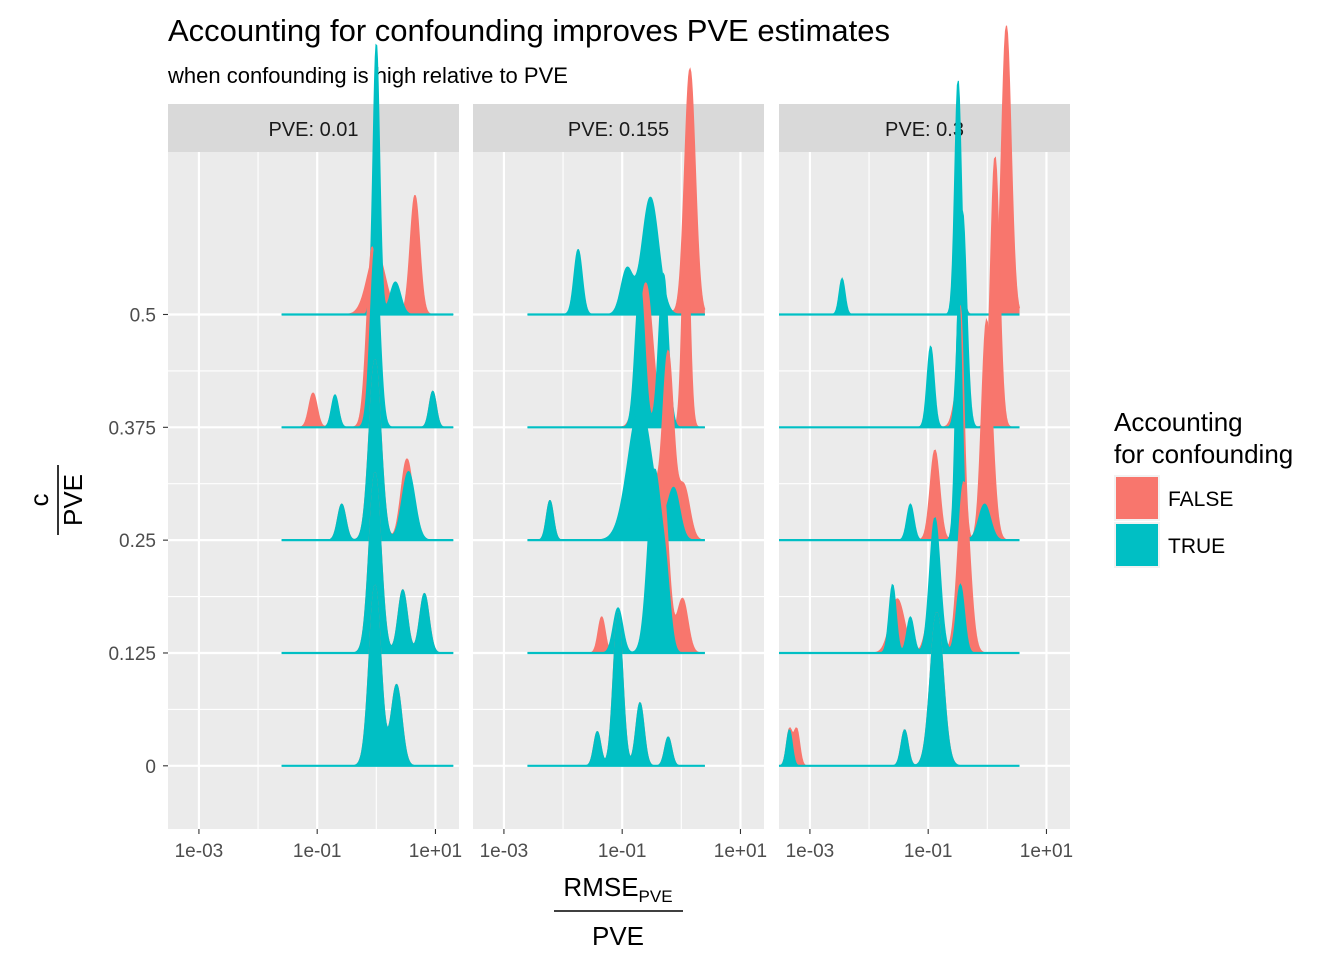 The width and height of the screenshot is (1344, 960). I want to click on legend-entries: FALSE TRUE, so click(1173, 521).